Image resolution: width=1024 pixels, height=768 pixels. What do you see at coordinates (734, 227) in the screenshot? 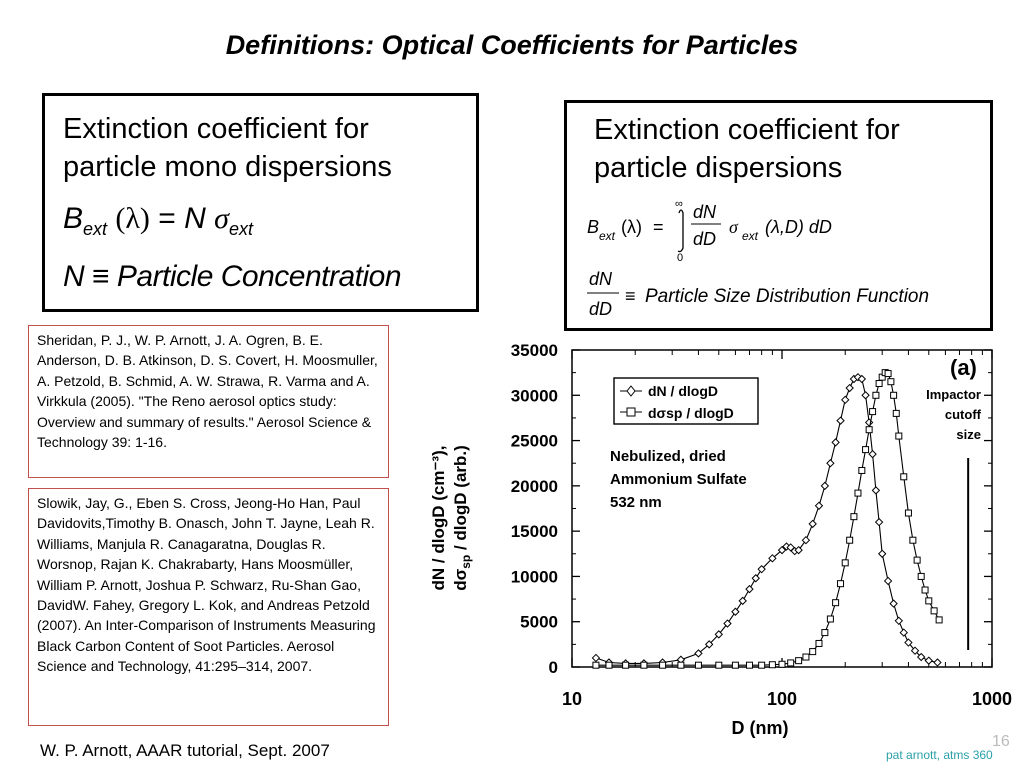
I see `disp-eq-sigma: σ` at bounding box center [734, 227].